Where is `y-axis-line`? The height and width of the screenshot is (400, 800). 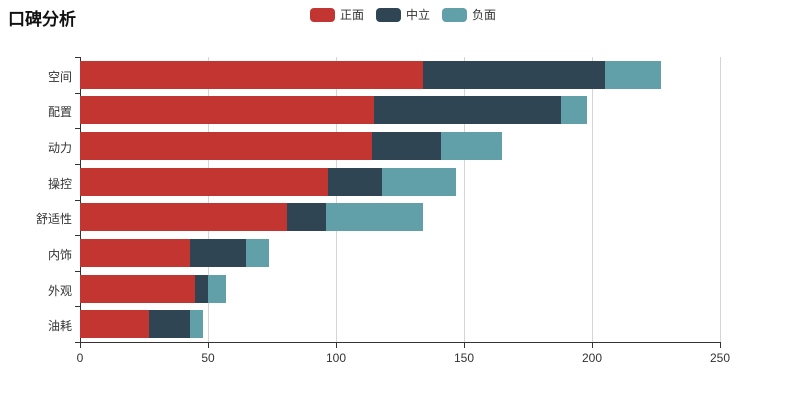
y-axis-line is located at coordinates (80, 199).